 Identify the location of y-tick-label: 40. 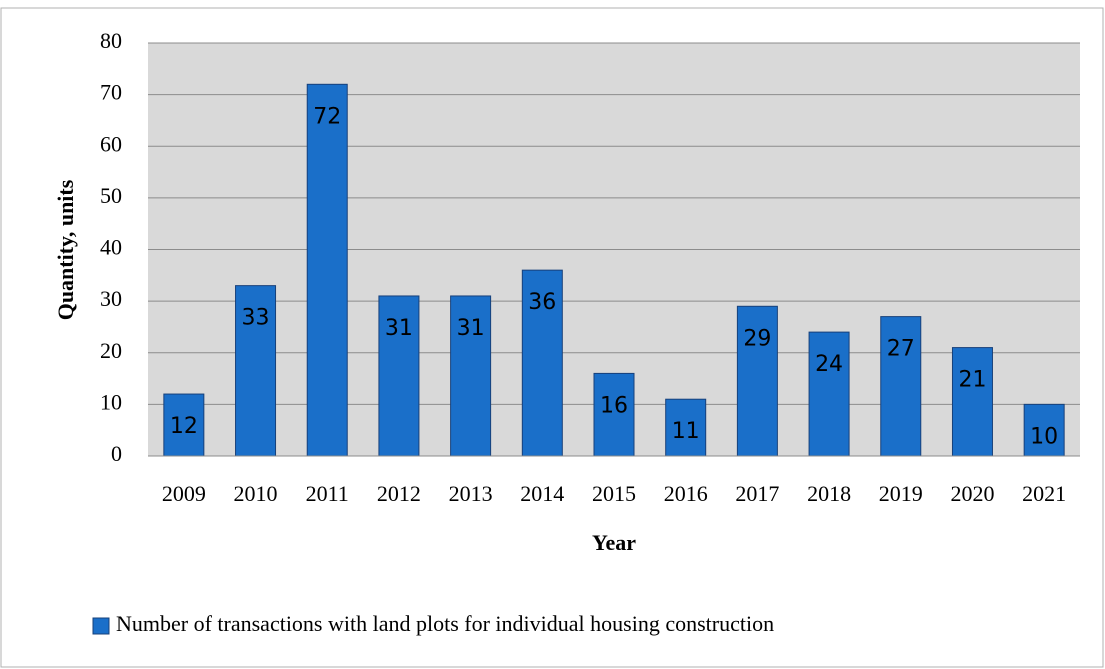
(111, 247).